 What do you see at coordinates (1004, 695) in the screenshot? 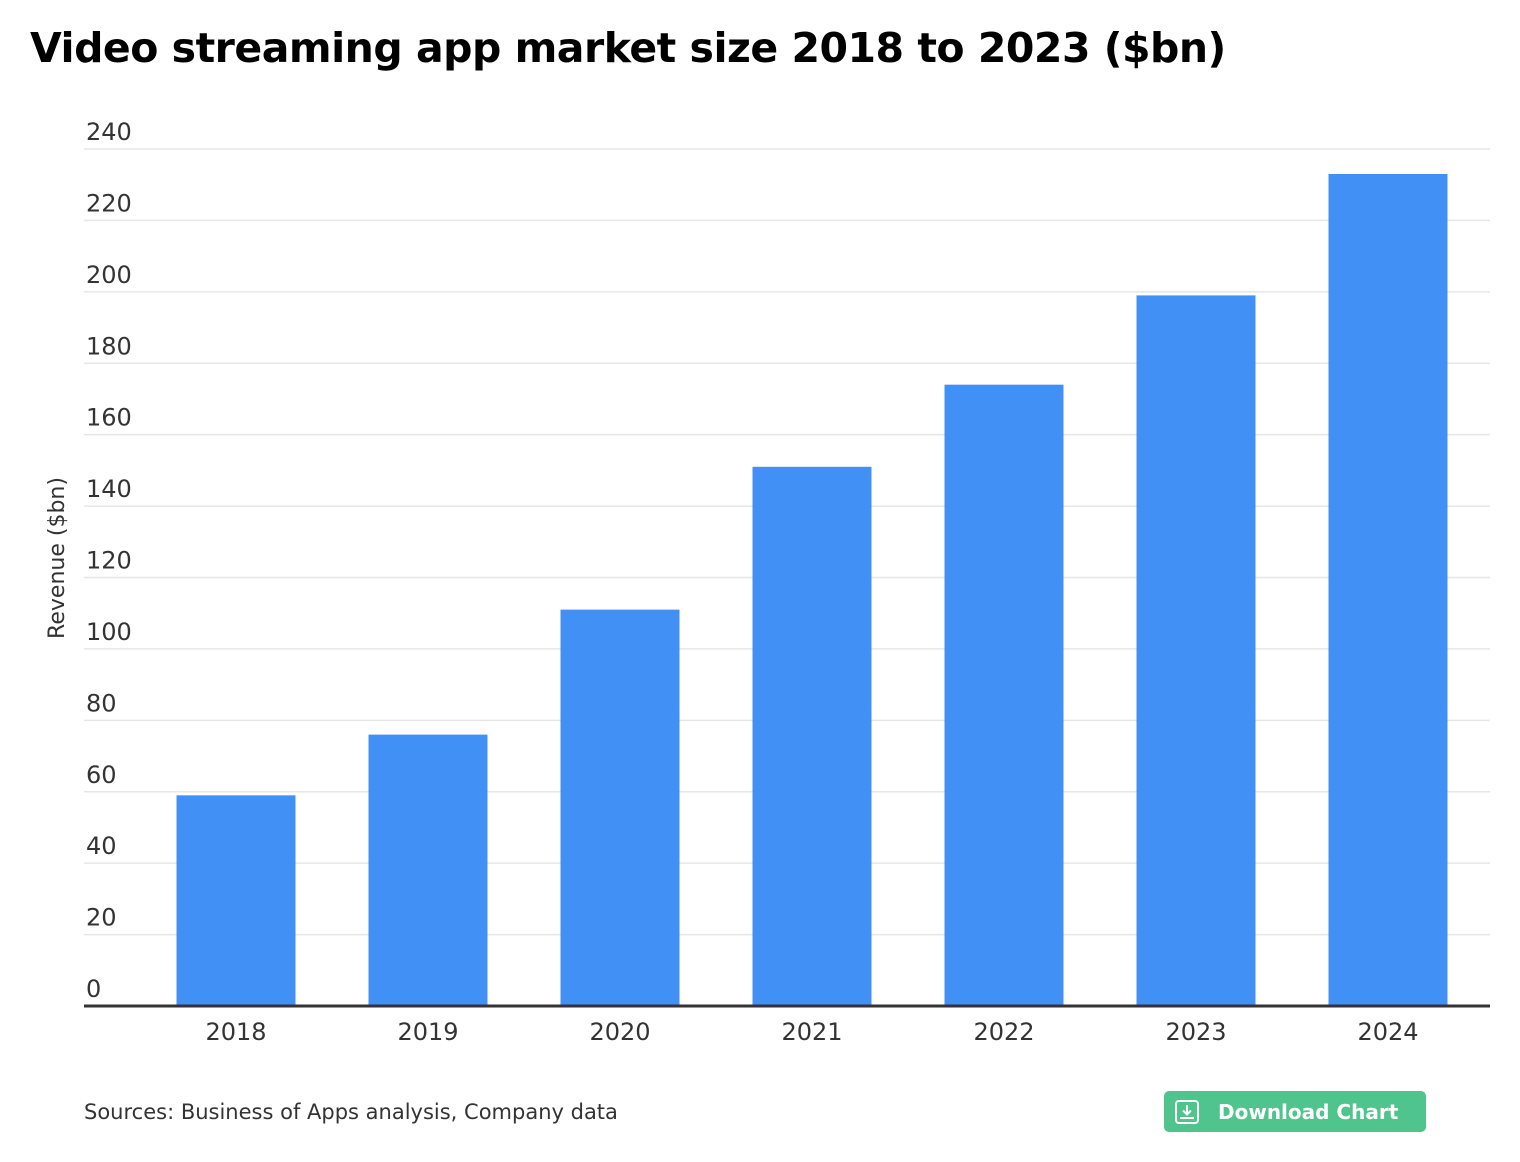
I see `bar-2022` at bounding box center [1004, 695].